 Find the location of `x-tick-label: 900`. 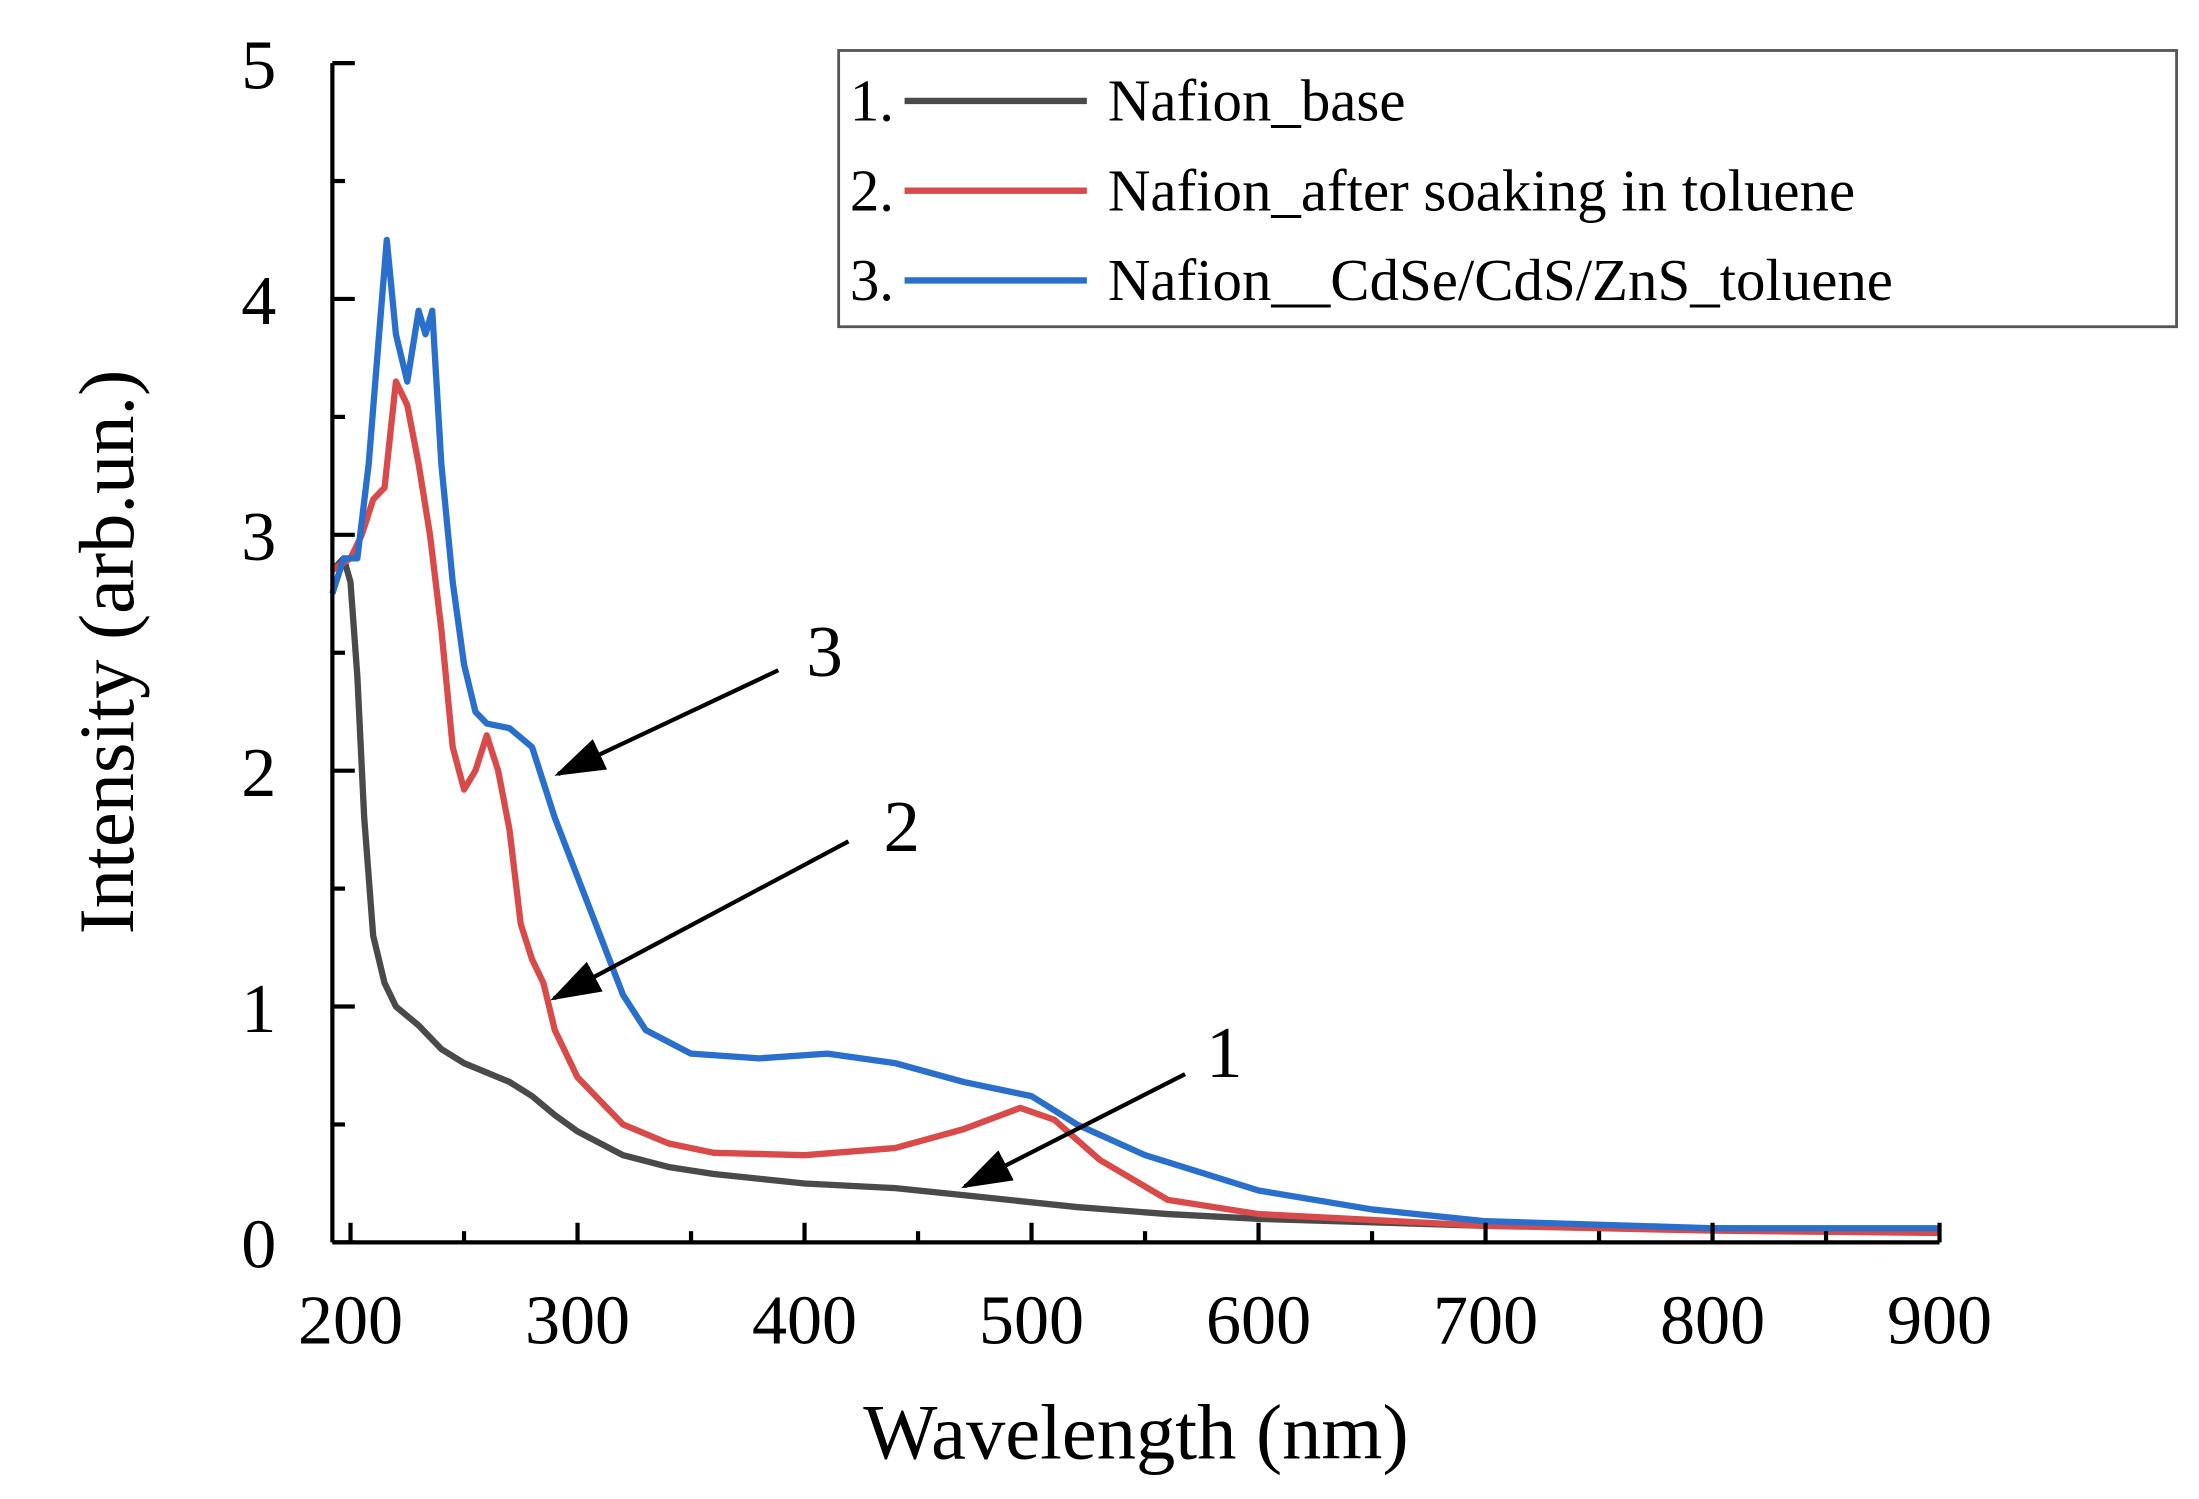

x-tick-label: 900 is located at coordinates (1939, 1320).